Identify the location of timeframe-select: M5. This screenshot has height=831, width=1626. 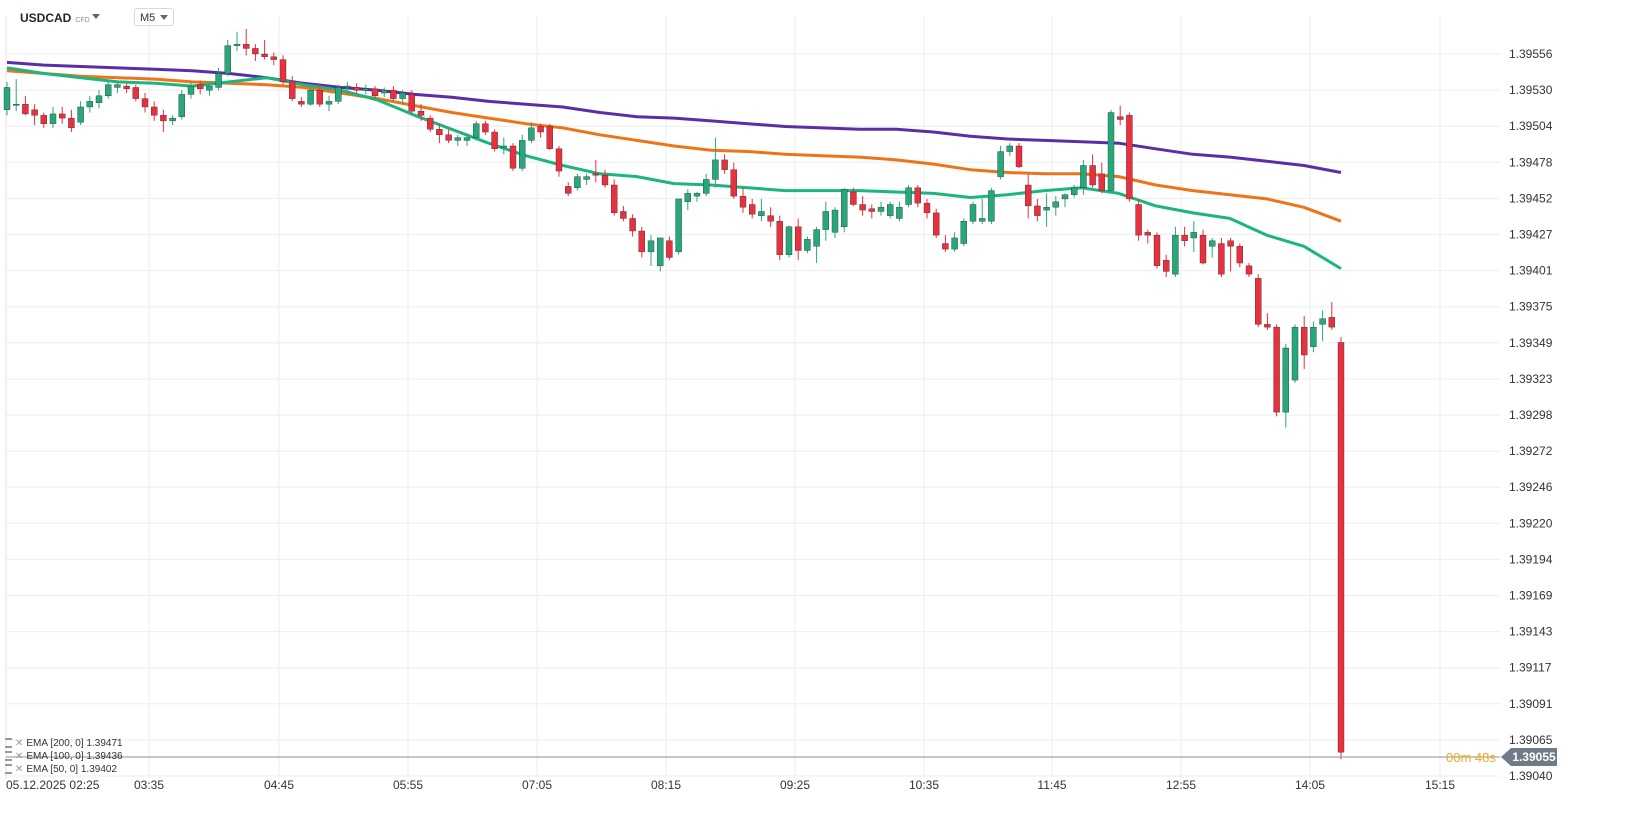
(154, 17).